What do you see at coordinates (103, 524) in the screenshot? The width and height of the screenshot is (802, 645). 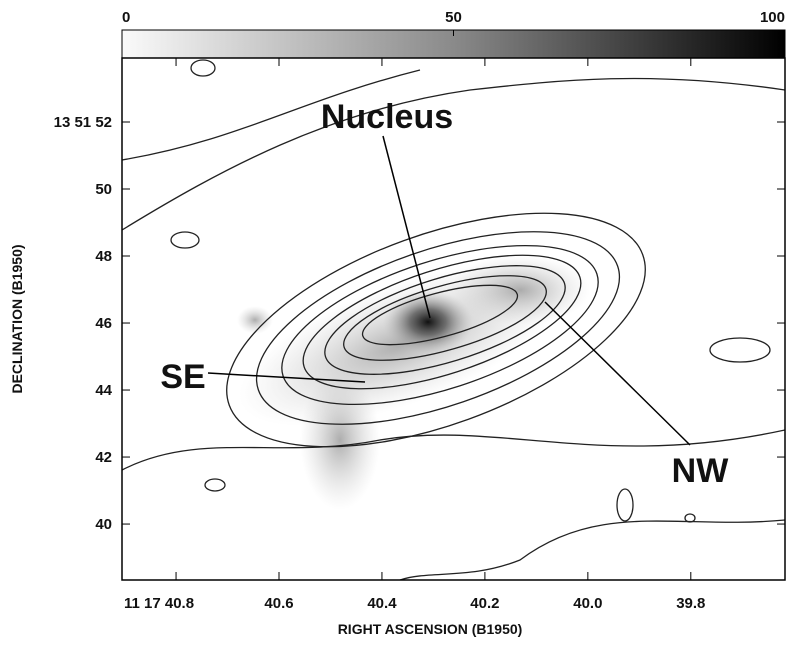 I see `y-tick-label: 40` at bounding box center [103, 524].